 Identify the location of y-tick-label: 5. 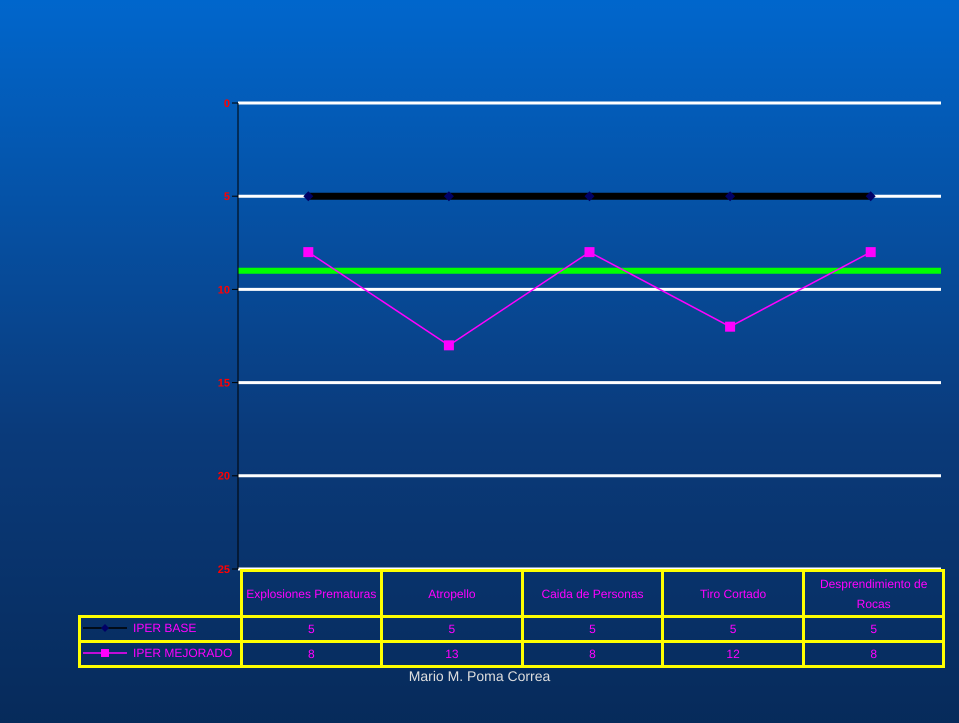
(227, 197).